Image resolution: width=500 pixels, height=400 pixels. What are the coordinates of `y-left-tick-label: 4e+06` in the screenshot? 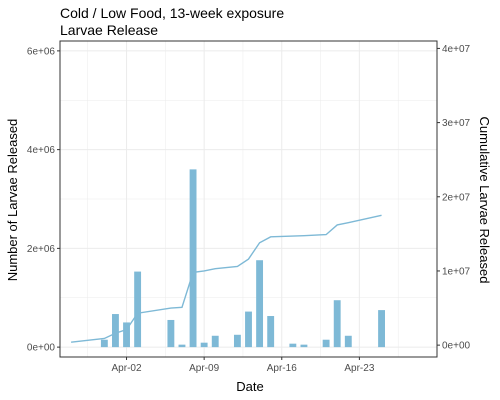 It's located at (41, 150).